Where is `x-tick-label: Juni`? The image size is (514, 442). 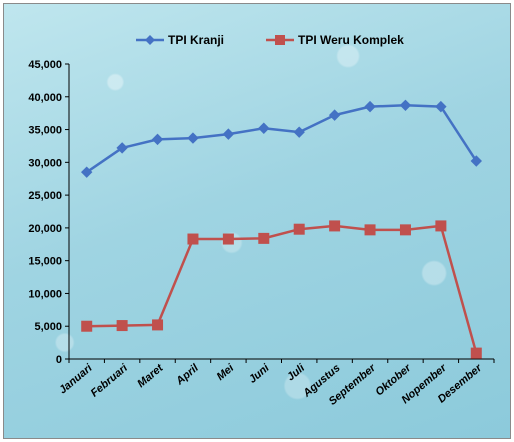 x-tick-label: Juni is located at coordinates (260, 374).